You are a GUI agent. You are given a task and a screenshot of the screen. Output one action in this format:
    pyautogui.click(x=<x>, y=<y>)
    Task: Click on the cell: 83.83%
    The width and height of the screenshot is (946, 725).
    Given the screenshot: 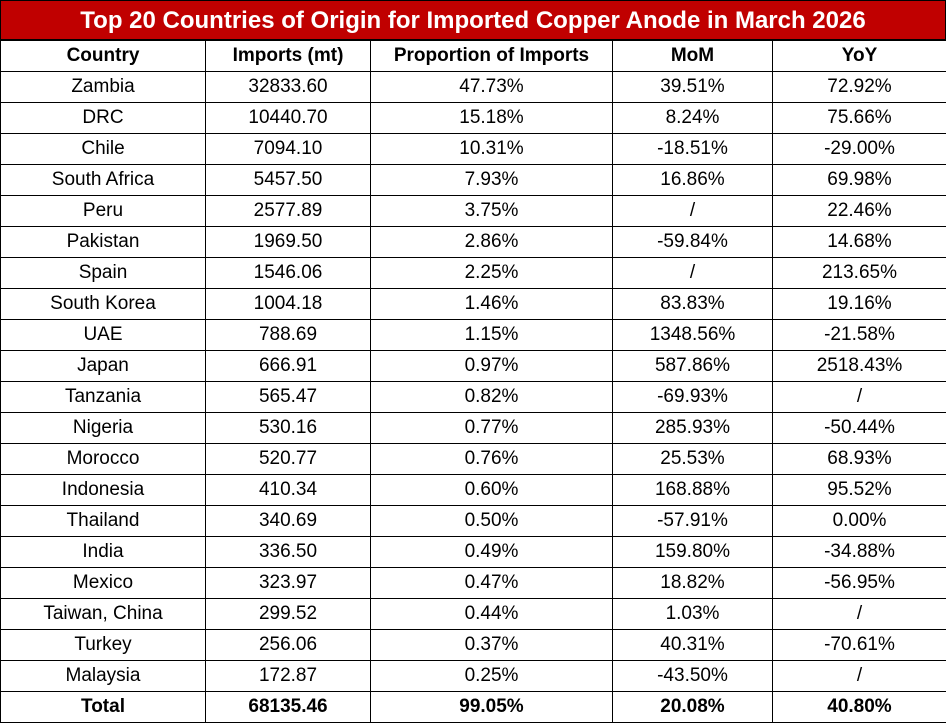 What is the action you would take?
    pyautogui.click(x=692, y=304)
    